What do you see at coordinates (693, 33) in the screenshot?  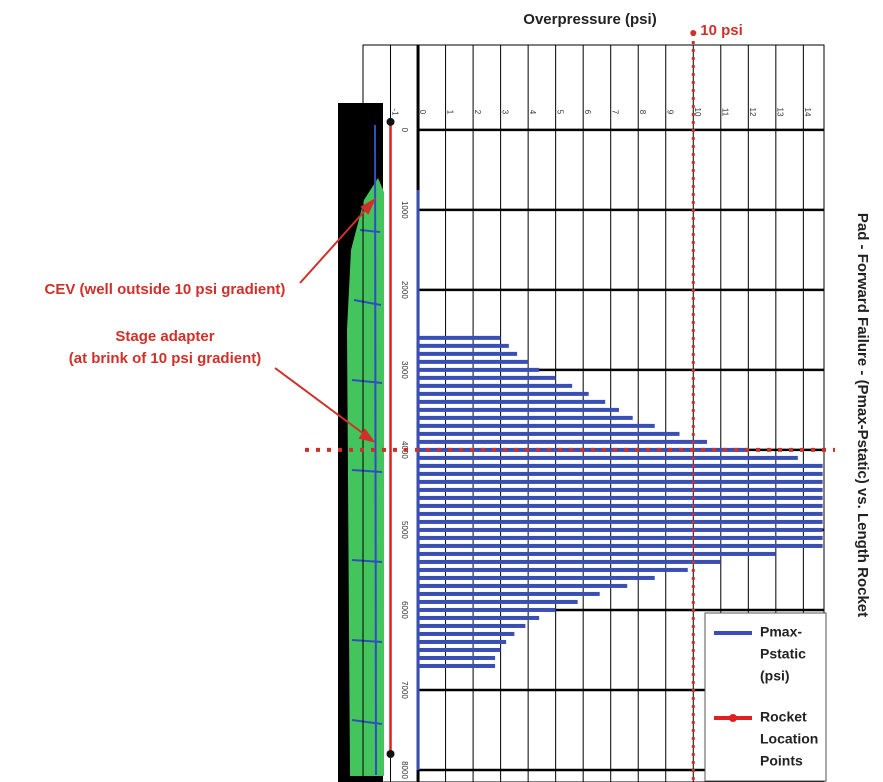 I see `reference-dot` at bounding box center [693, 33].